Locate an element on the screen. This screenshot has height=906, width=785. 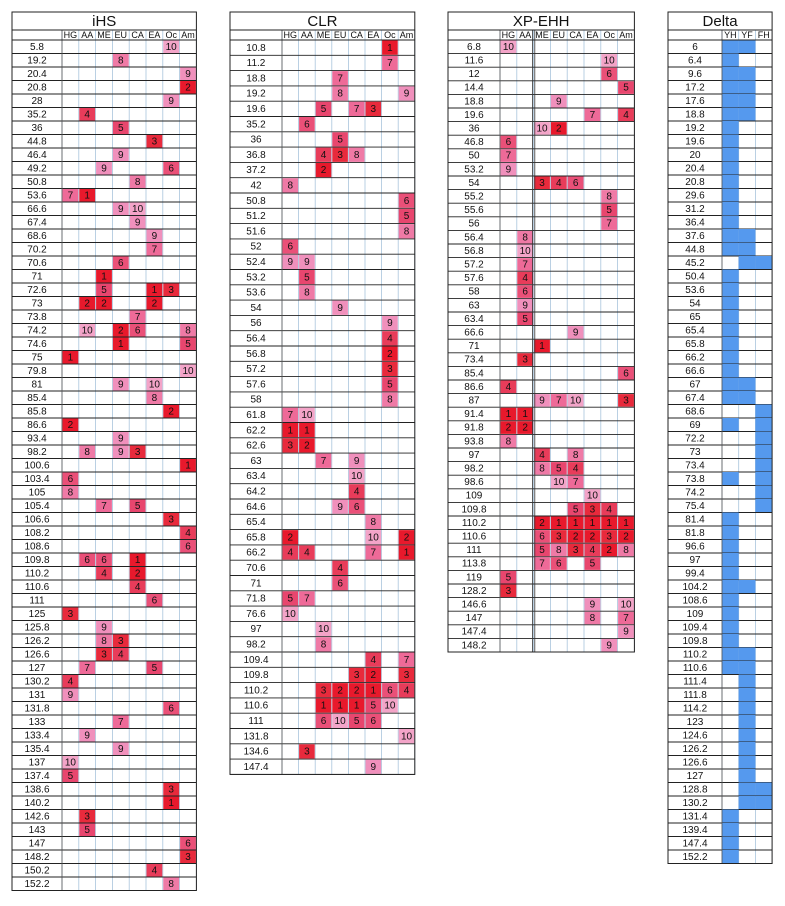
column-header: FH is located at coordinates (764, 35).